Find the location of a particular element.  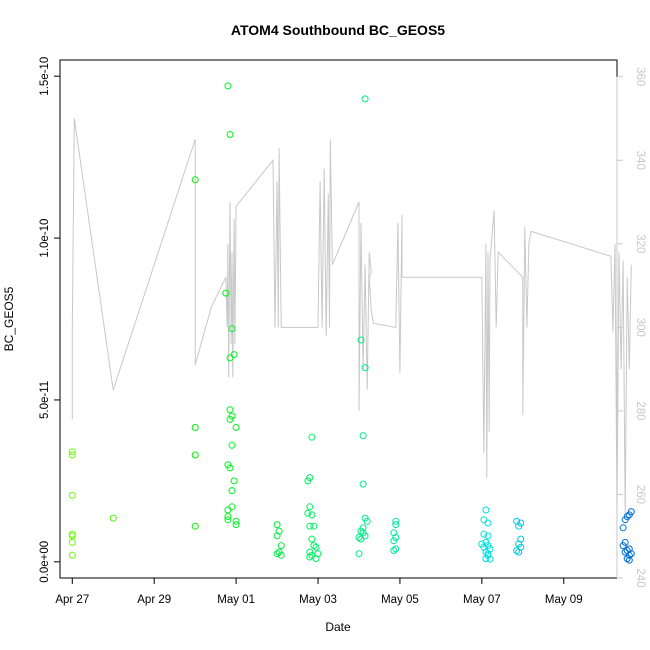

y2-tick-label: 240 is located at coordinates (640, 577).